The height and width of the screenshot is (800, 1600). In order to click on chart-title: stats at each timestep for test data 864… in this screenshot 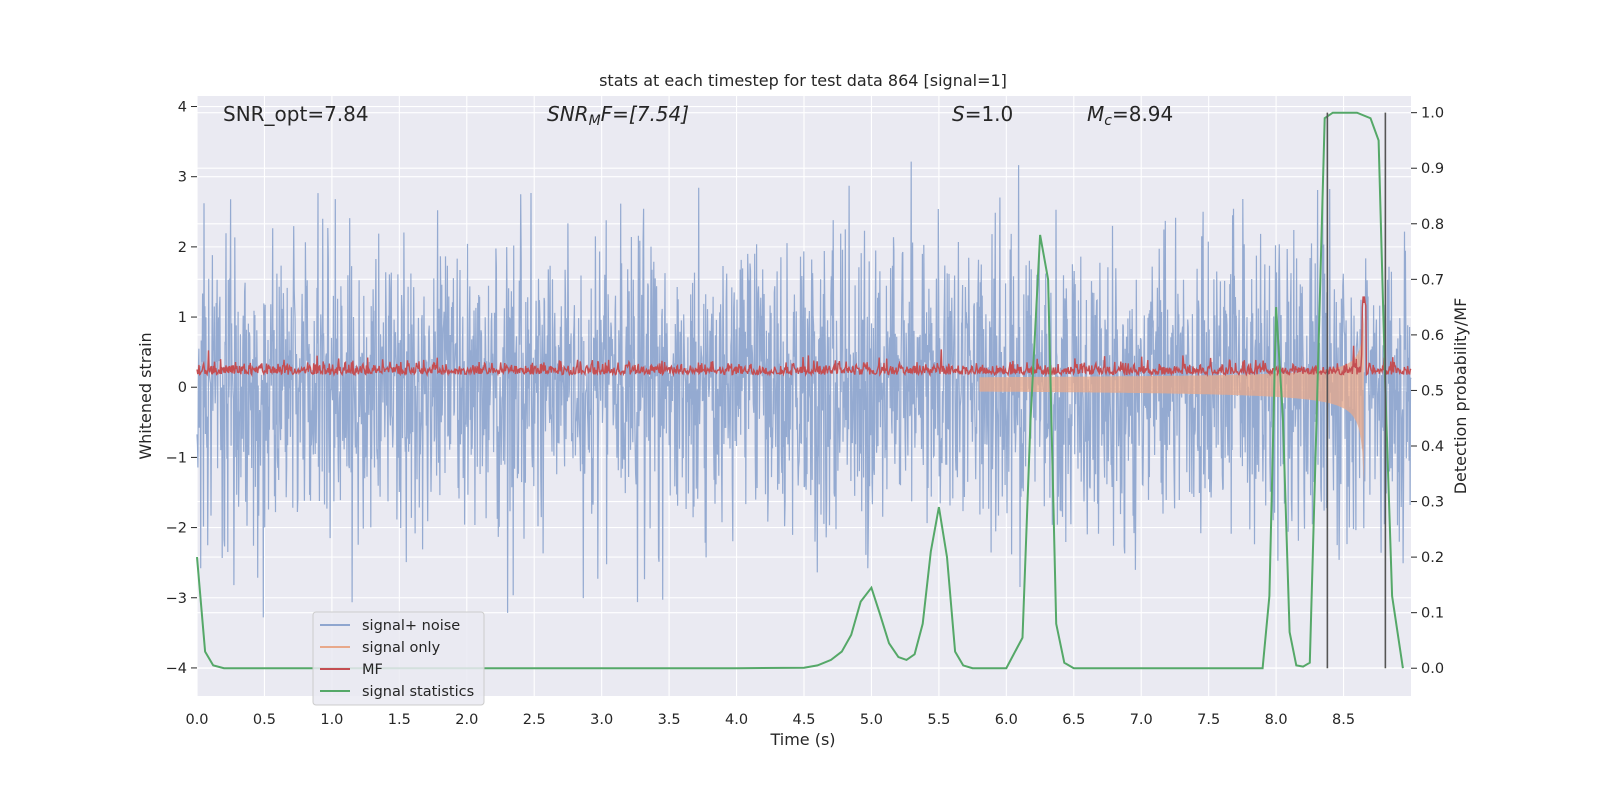, I will do `click(803, 80)`.